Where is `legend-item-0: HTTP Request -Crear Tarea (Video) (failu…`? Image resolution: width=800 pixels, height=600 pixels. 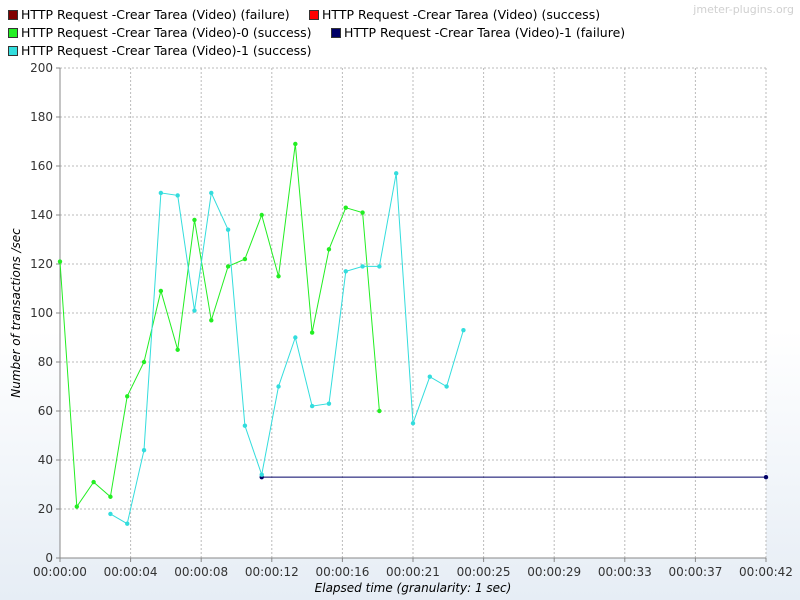 legend-item-0: HTTP Request -Crear Tarea (Video) (failu… is located at coordinates (149, 14).